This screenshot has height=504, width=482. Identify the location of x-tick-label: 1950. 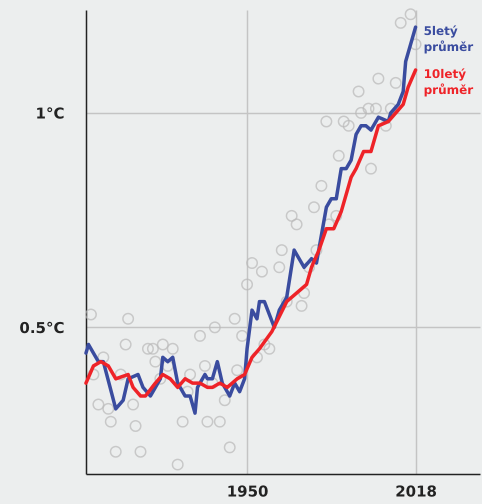
(247, 491).